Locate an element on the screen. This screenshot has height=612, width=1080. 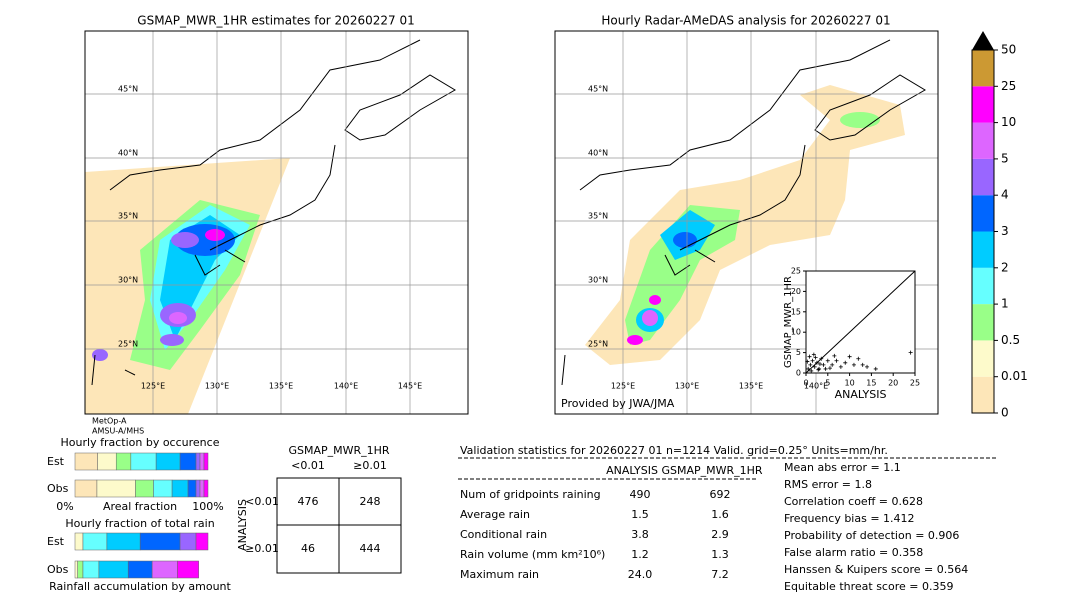
colorbar-label: 0.01 is located at coordinates (1014, 376).